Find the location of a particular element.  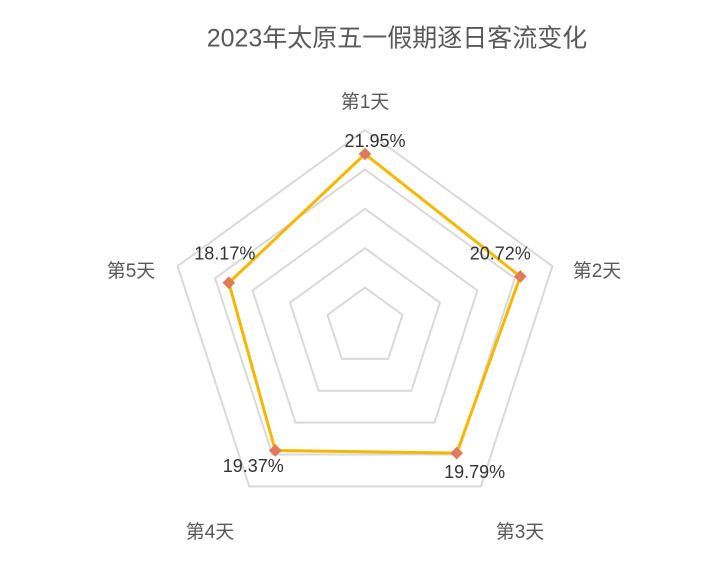

value-label: 21.95% is located at coordinates (374, 141).